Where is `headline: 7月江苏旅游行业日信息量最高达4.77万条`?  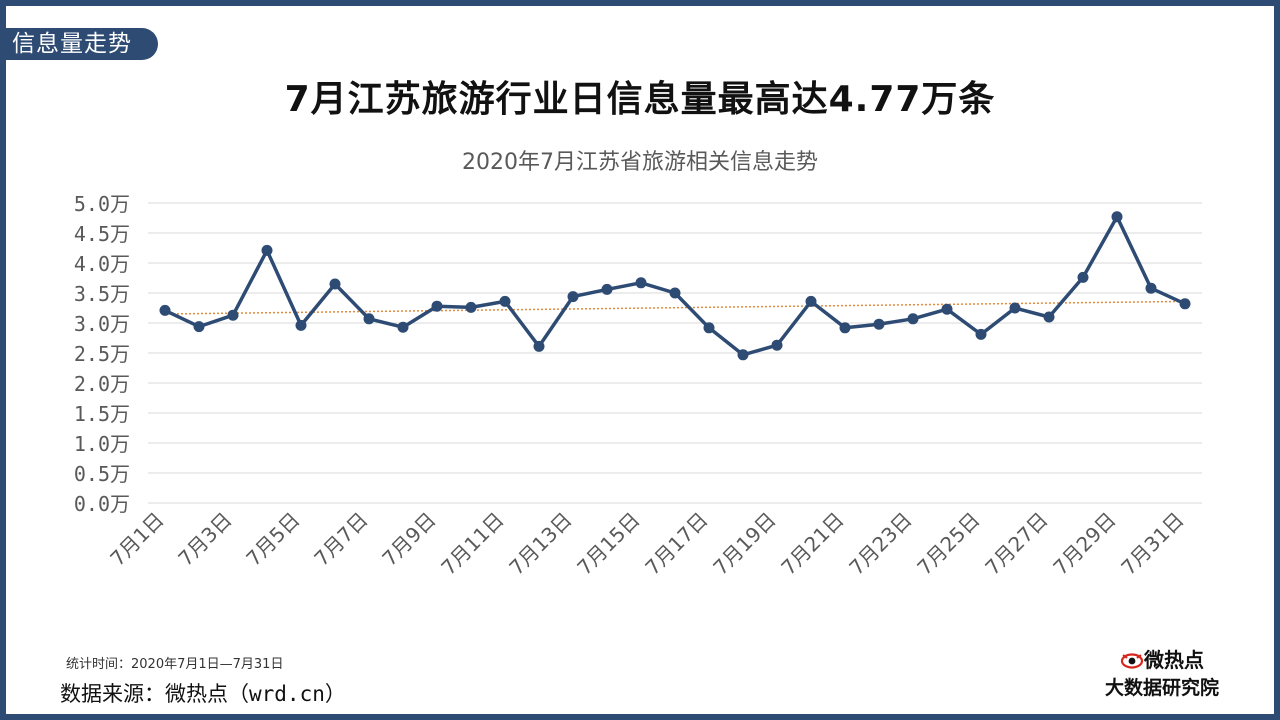 headline: 7月江苏旅游行业日信息量最高达4.77万条 is located at coordinates (640, 99).